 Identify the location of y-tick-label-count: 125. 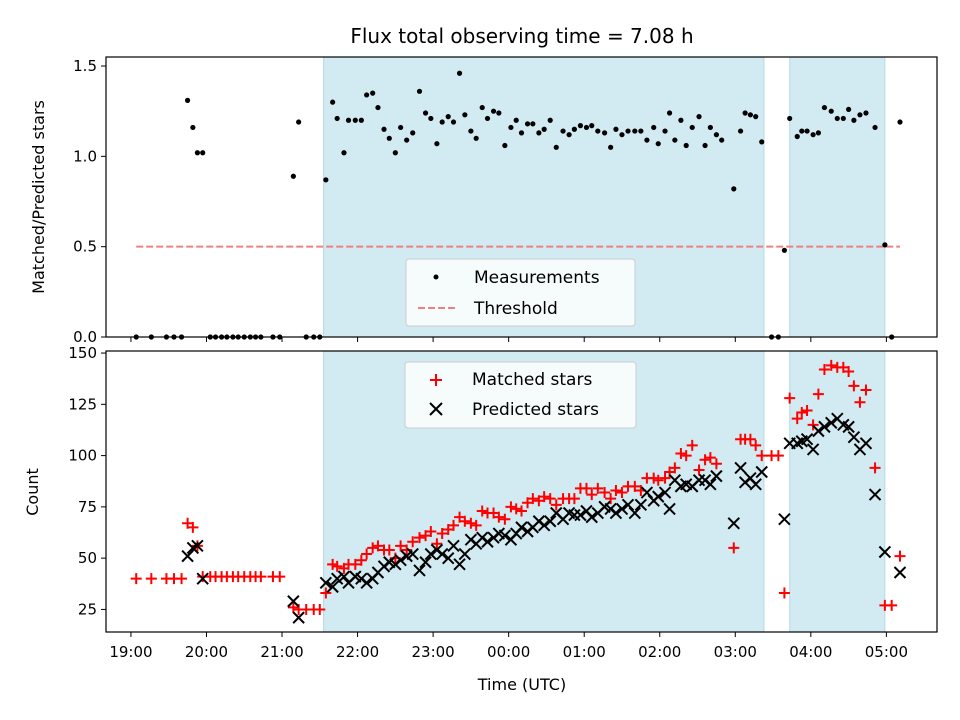
(82, 404).